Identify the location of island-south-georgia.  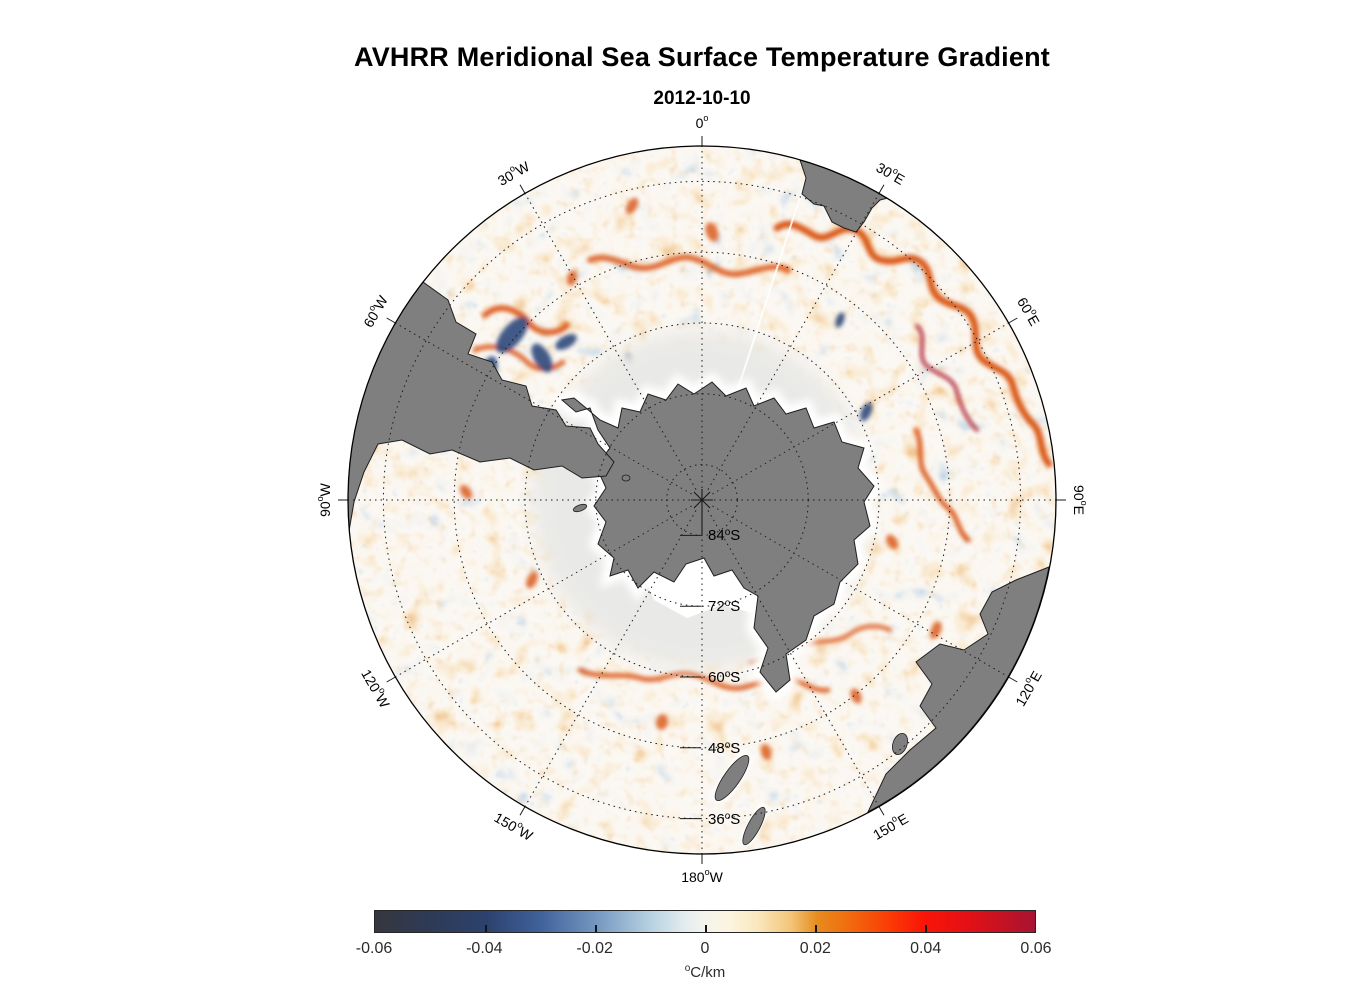
(580, 508).